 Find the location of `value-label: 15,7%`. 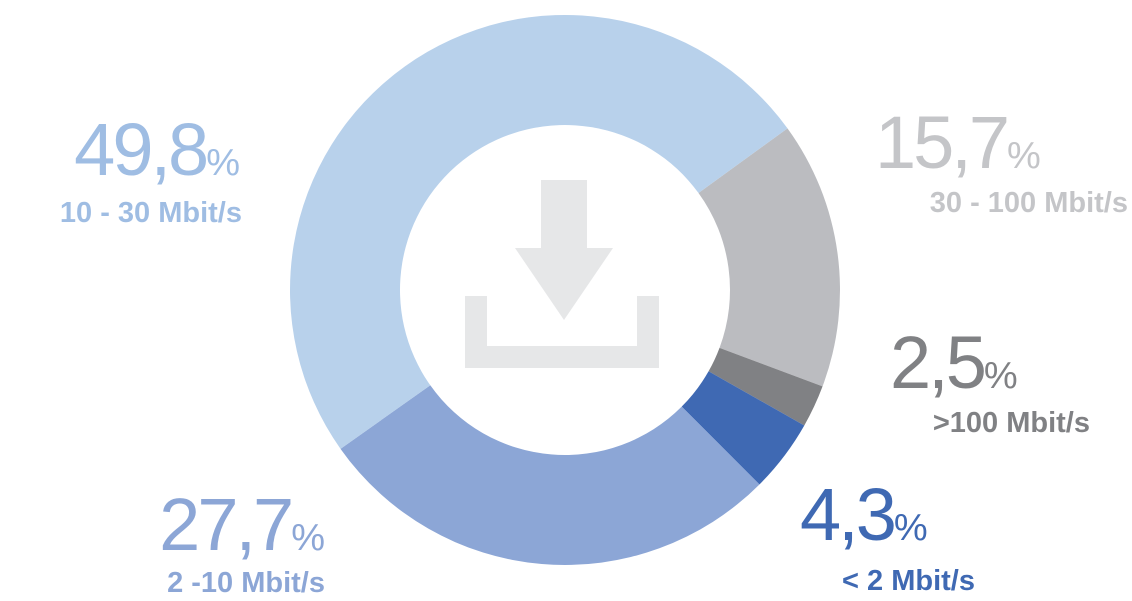

value-label: 15,7% is located at coordinates (958, 142).